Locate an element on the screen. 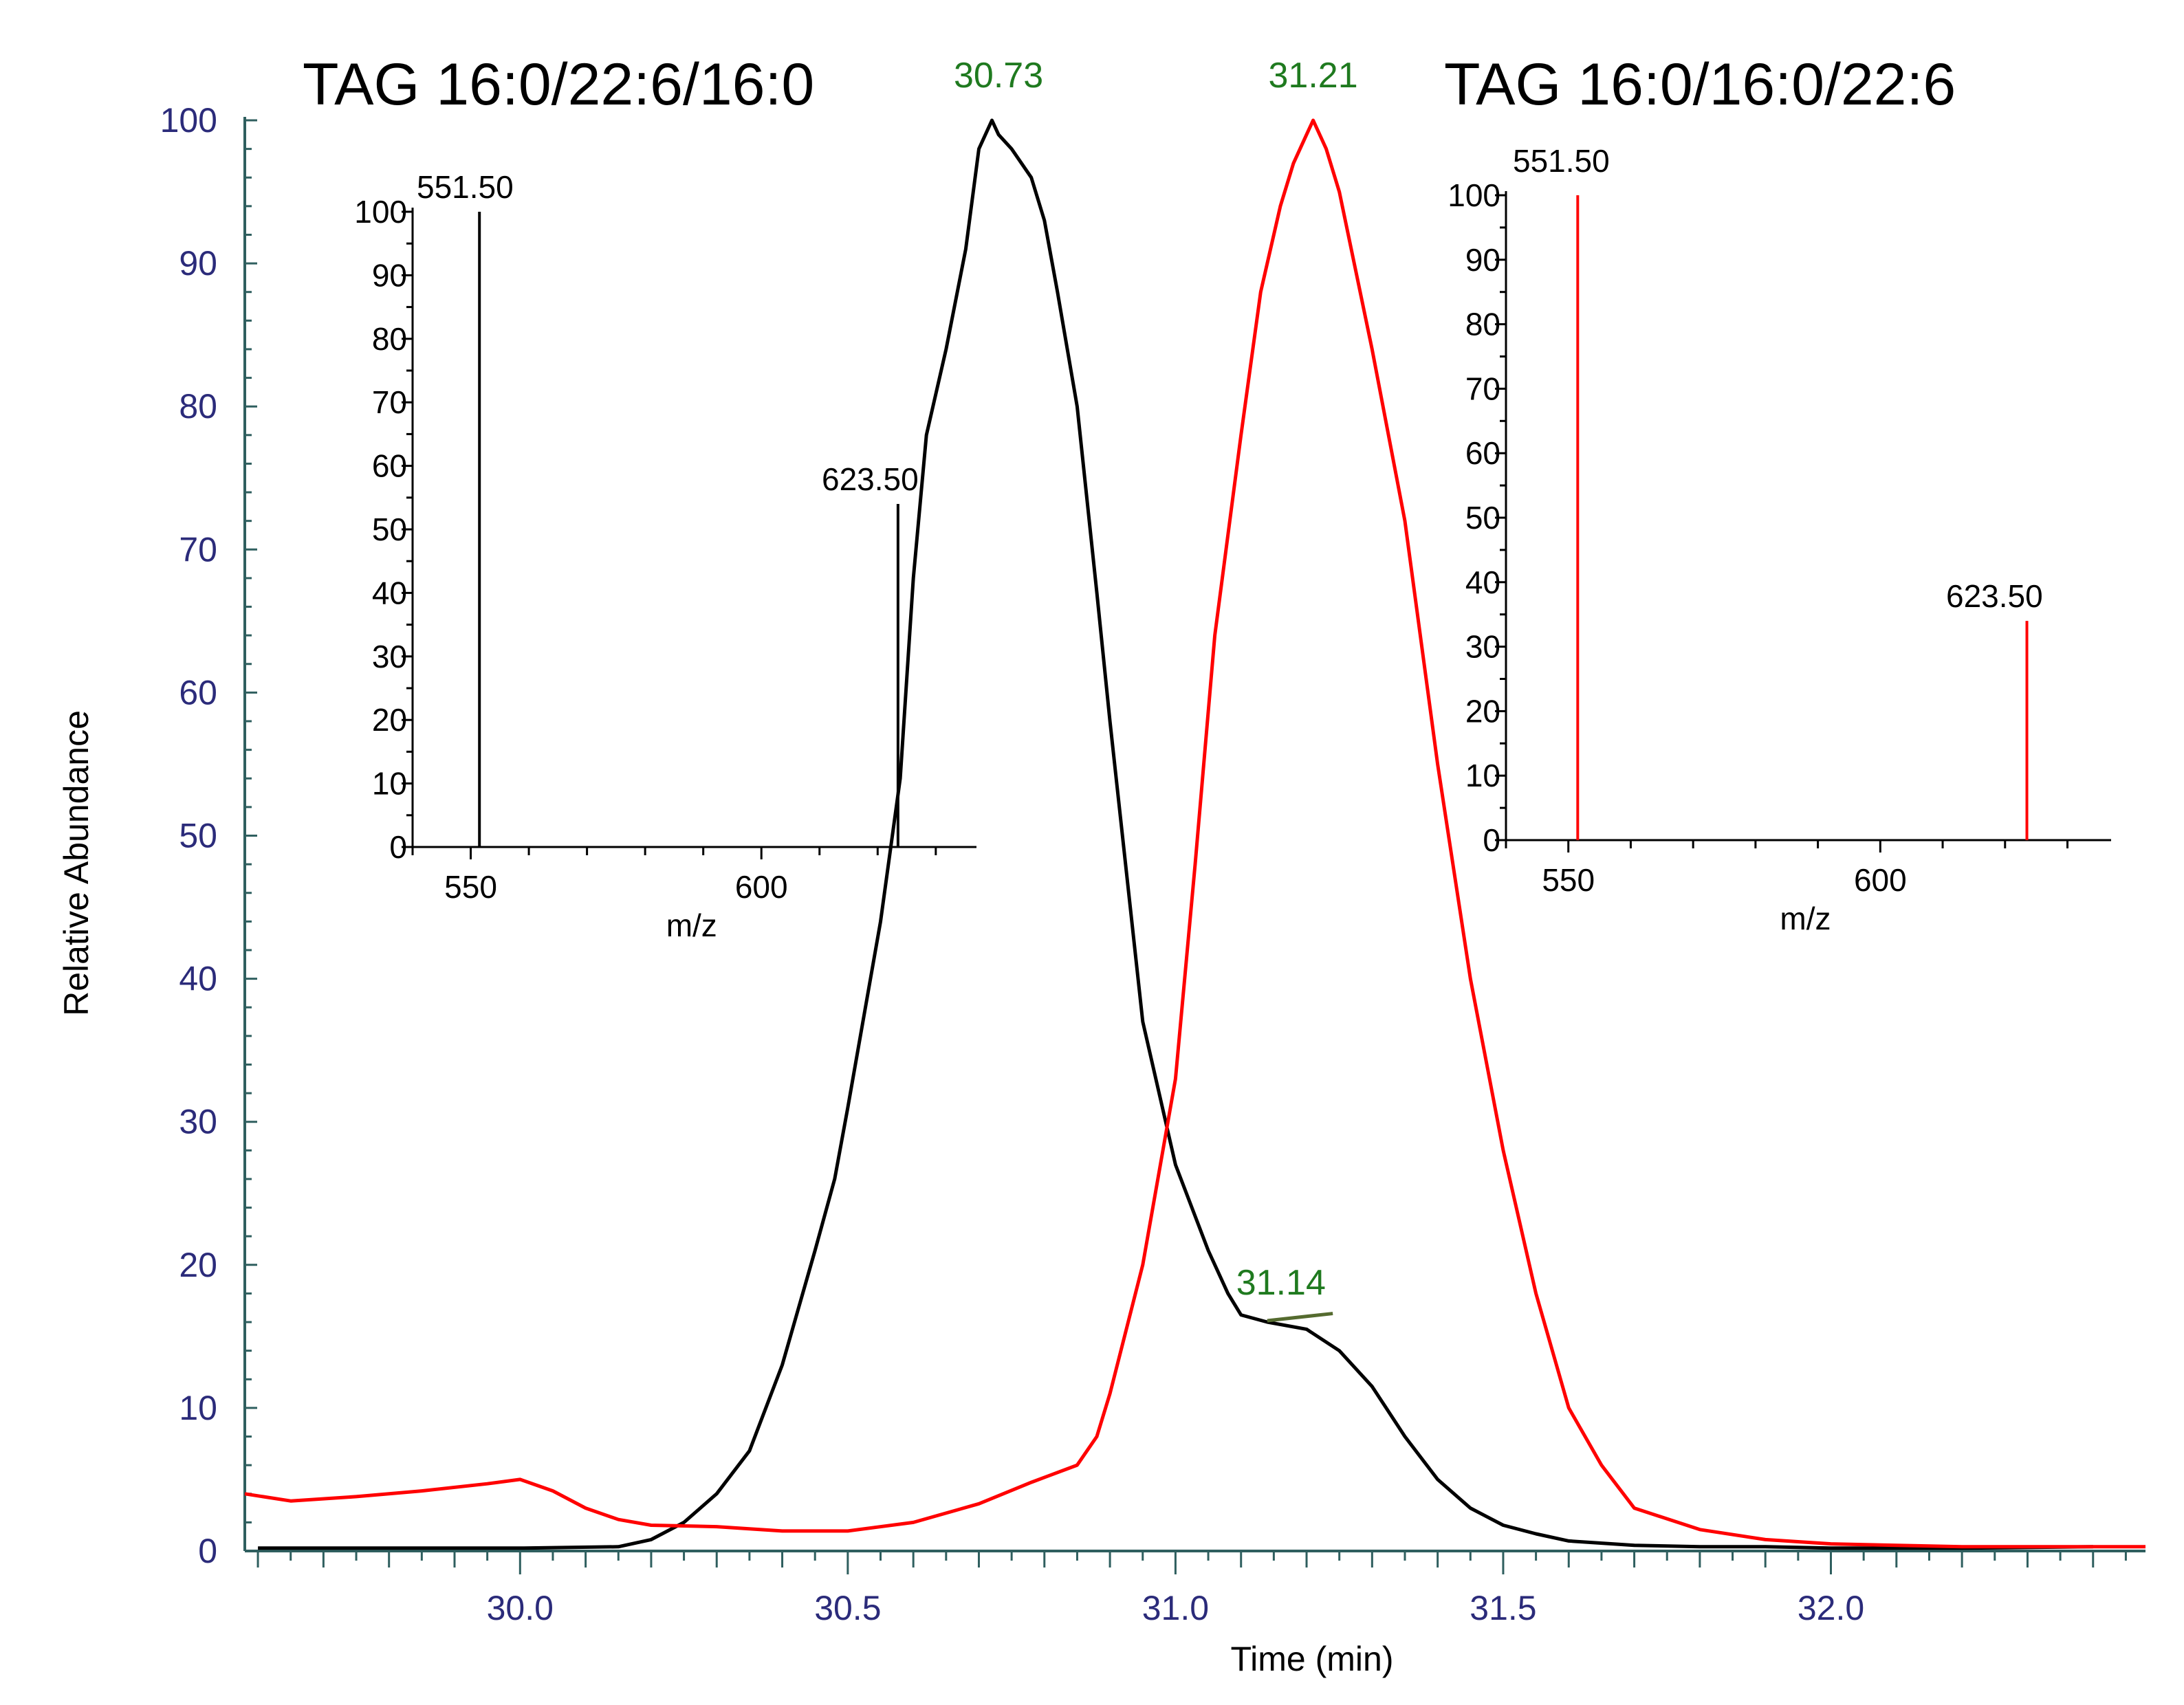 This screenshot has width=2184, height=1705. y-tick-label: 90 is located at coordinates (198, 263).